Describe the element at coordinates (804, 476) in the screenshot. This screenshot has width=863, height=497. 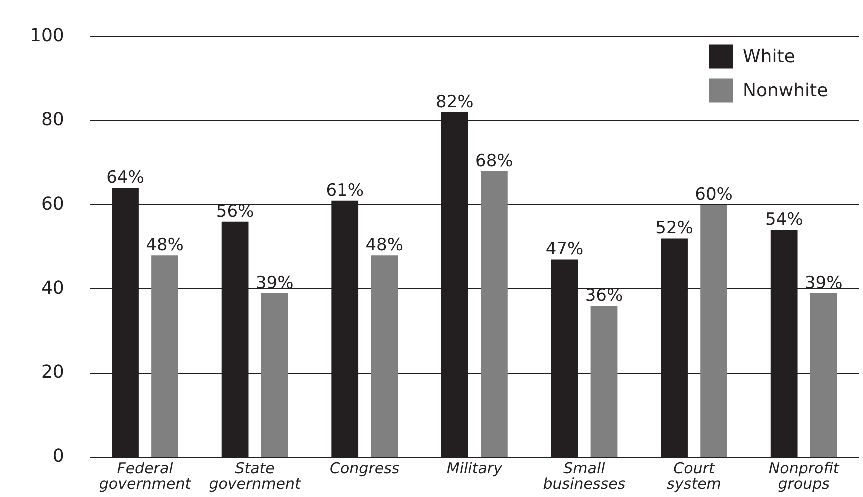
I see `x-tick-label: Nonprofit groups` at that location.